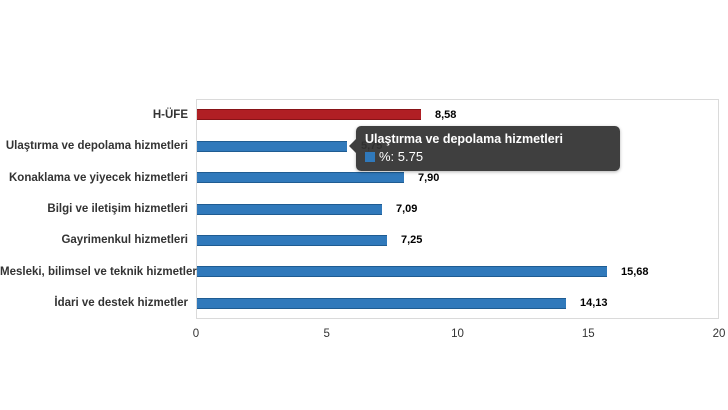 The width and height of the screenshot is (728, 410). What do you see at coordinates (196, 334) in the screenshot?
I see `x-tick-label: 0` at bounding box center [196, 334].